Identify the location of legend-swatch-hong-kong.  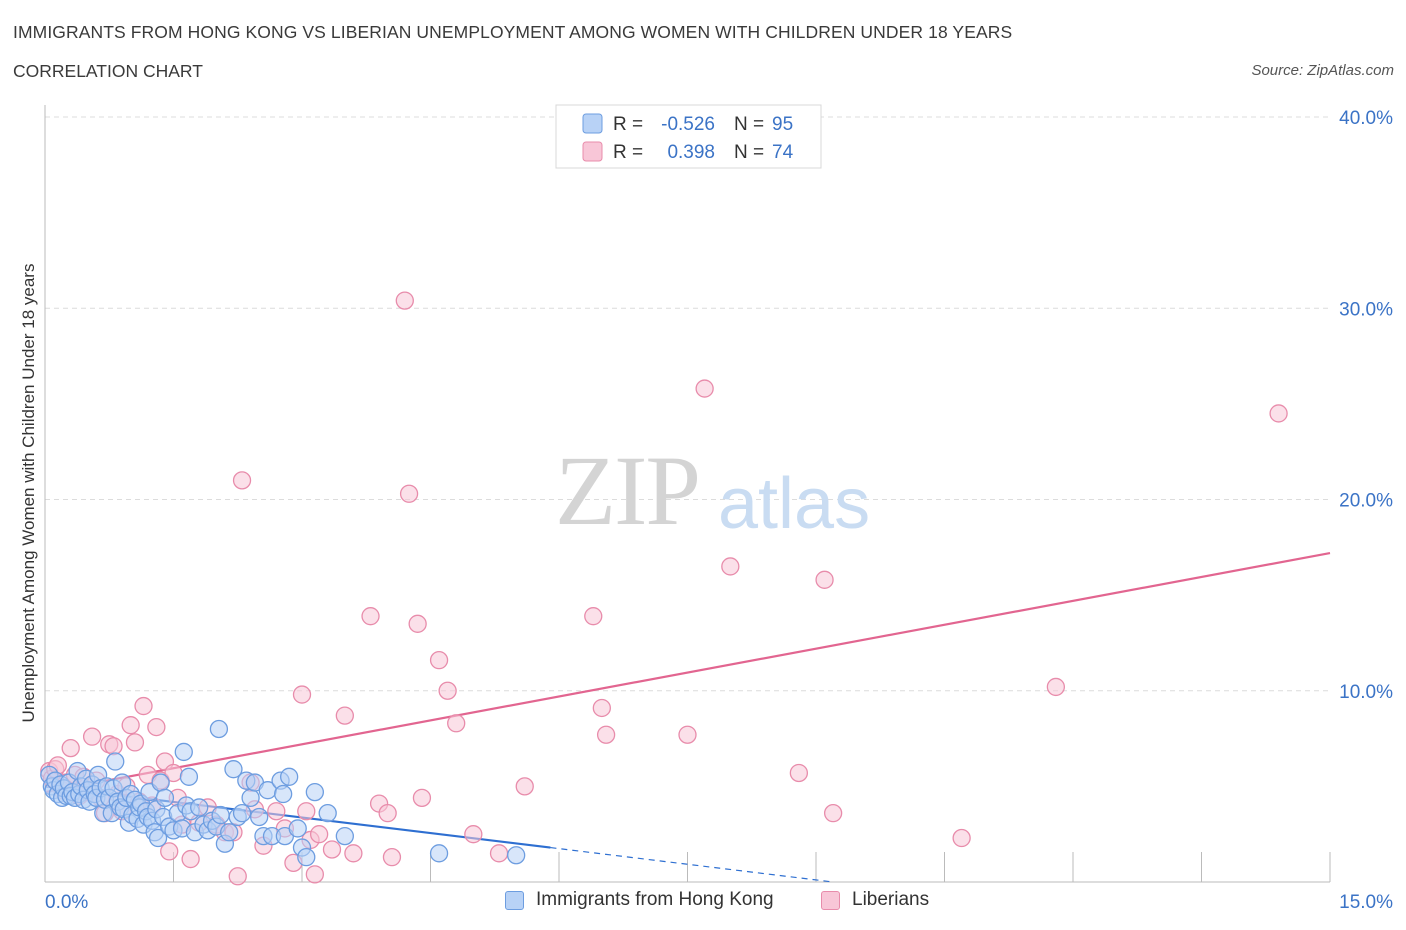
(514, 900).